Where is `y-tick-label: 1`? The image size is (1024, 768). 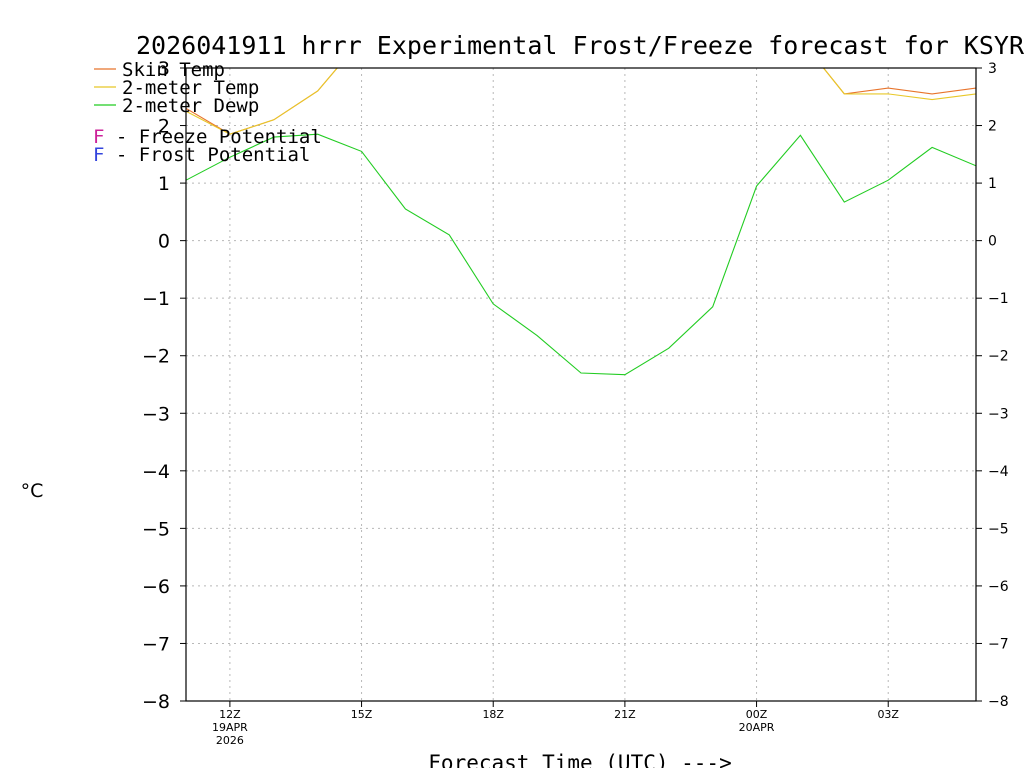
y-tick-label: 1 is located at coordinates (164, 184).